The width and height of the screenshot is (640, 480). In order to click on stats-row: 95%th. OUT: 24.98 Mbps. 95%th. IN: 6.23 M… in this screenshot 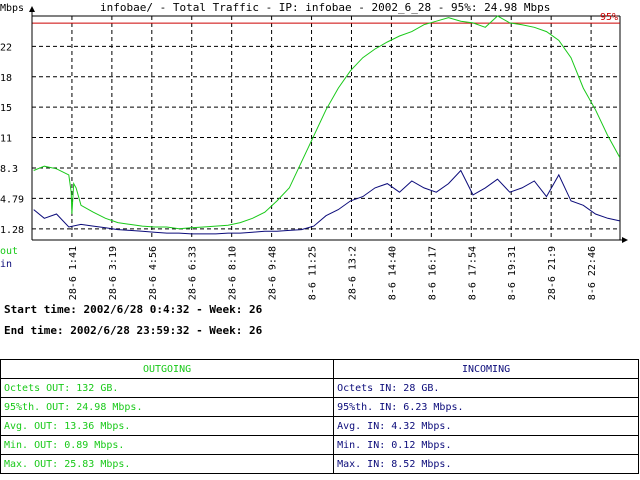, I will do `click(319, 407)`.